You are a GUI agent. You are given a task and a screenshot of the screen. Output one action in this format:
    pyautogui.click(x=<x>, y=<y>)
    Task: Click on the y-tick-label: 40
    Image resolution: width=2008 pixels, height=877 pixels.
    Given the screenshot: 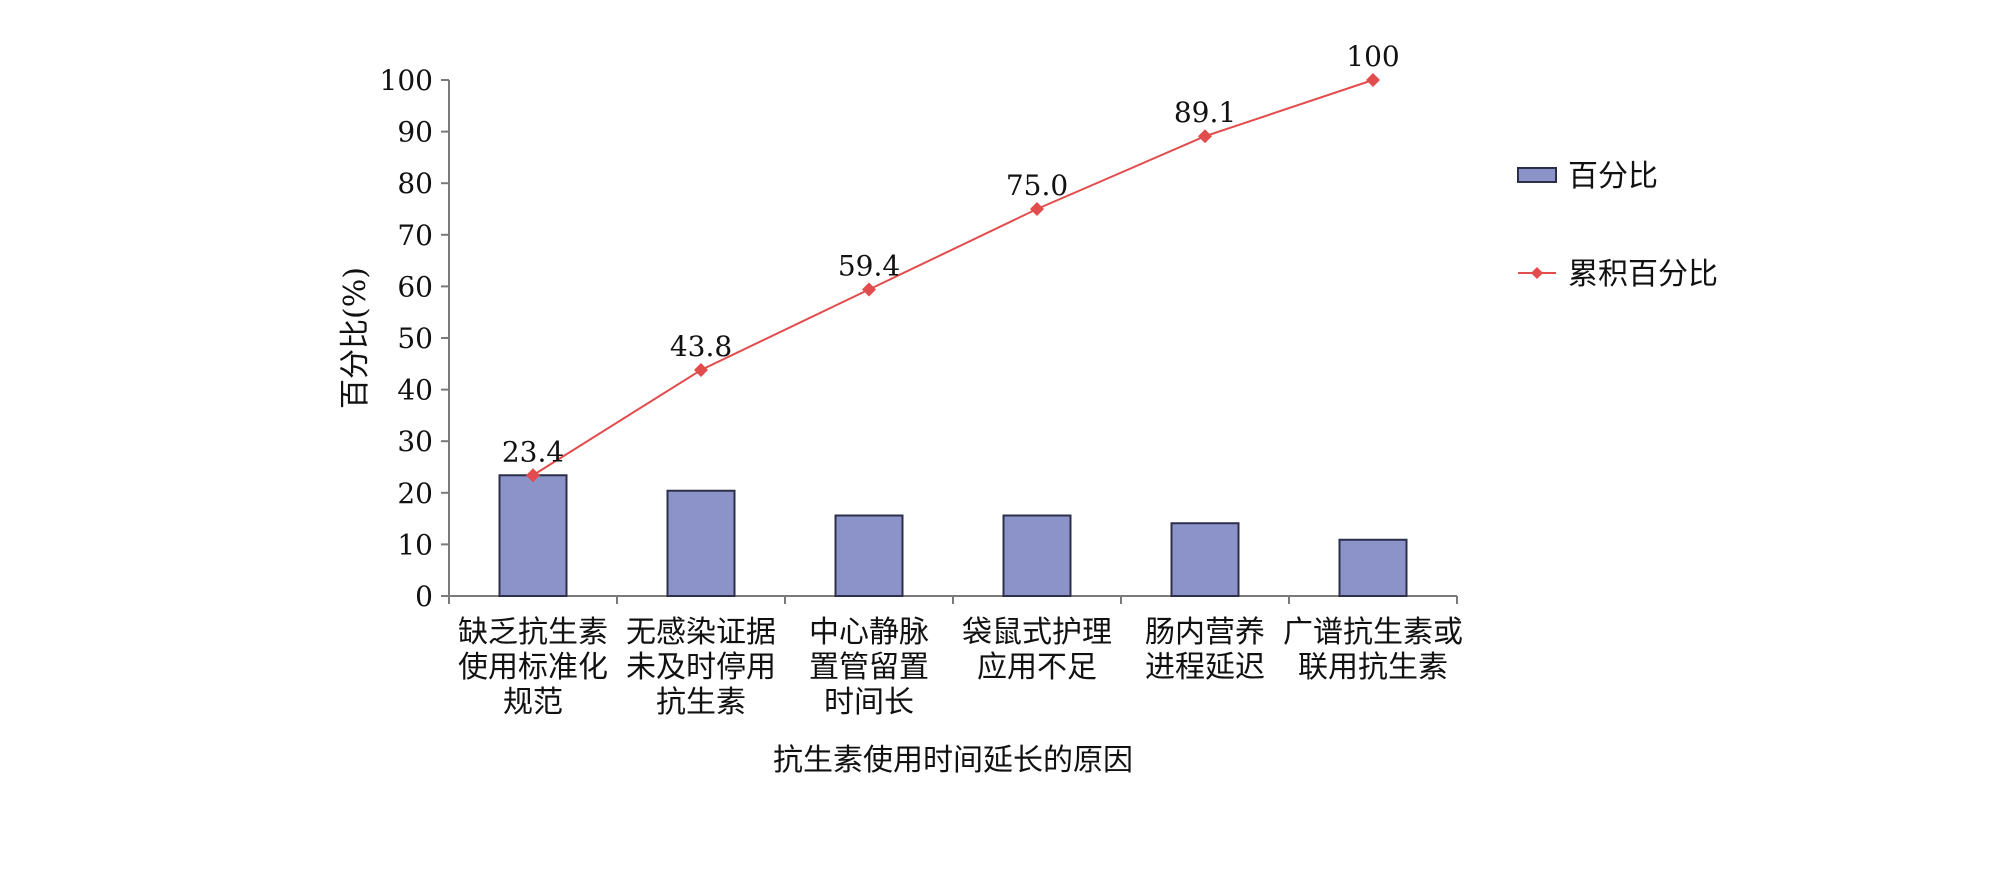 What is the action you would take?
    pyautogui.click(x=415, y=390)
    